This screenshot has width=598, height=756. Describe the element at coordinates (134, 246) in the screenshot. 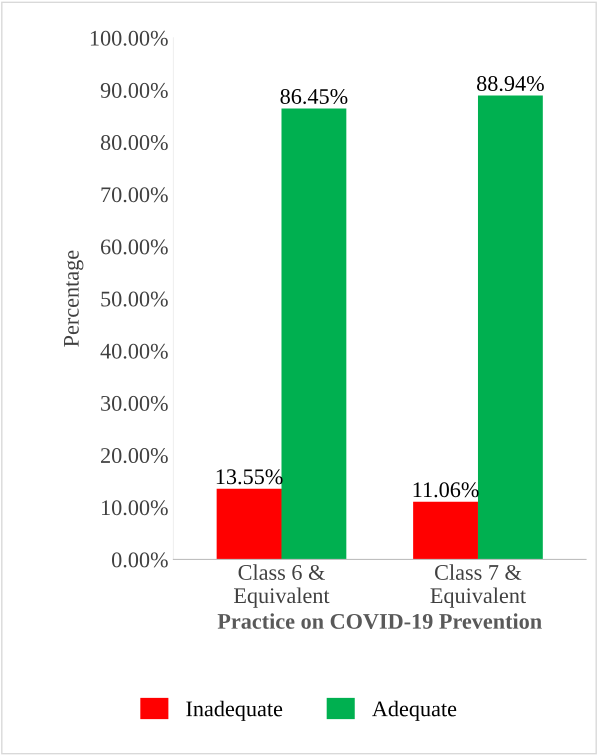

I see `y-tick-label: 60.00%` at that location.